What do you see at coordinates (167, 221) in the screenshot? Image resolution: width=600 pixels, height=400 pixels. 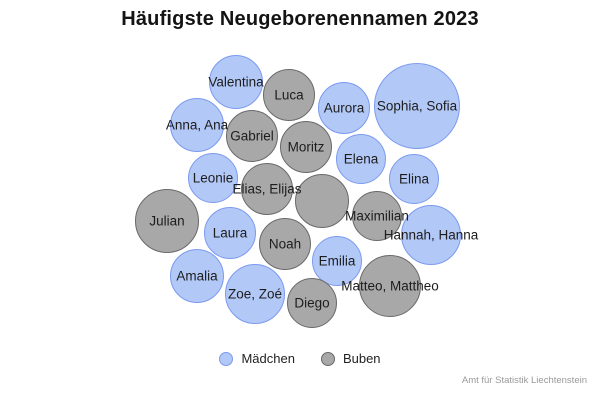 I see `bubble-julian` at bounding box center [167, 221].